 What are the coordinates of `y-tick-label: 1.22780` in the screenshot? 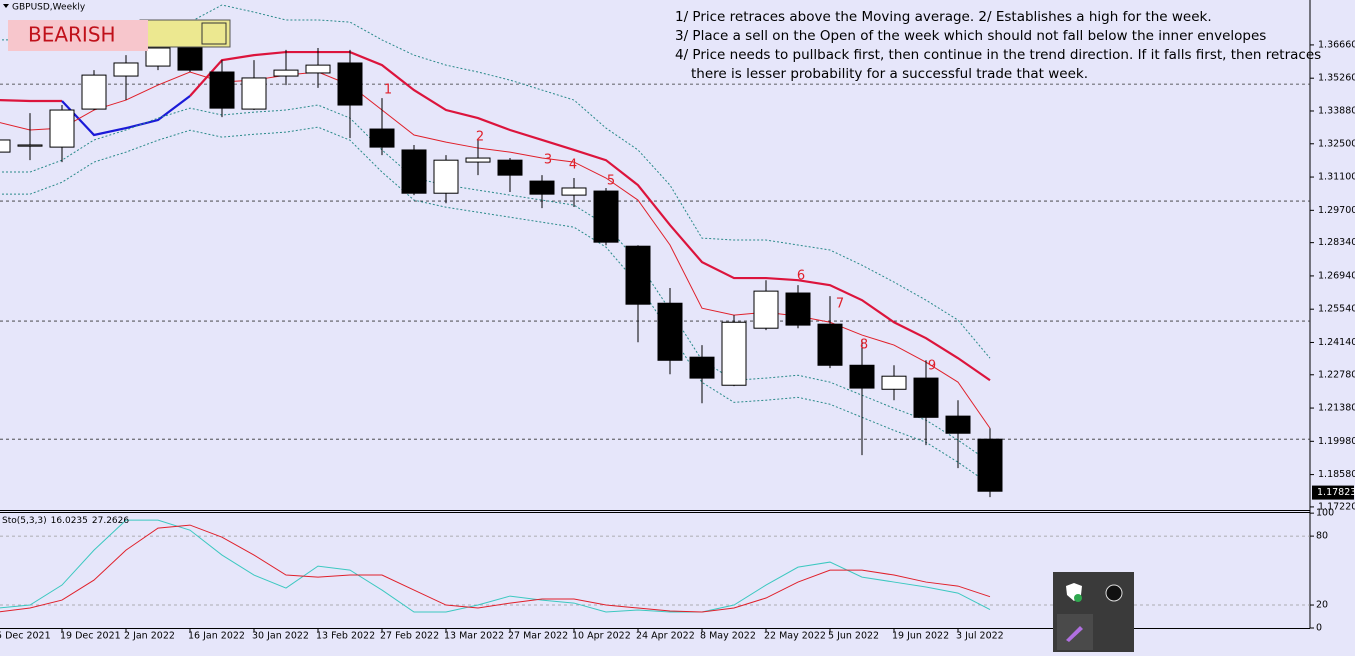 It's located at (1336, 374).